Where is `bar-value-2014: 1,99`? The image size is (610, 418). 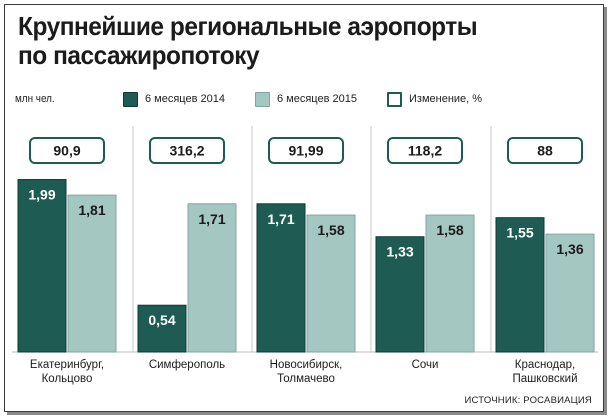
bar-value-2014: 1,99 is located at coordinates (41, 195).